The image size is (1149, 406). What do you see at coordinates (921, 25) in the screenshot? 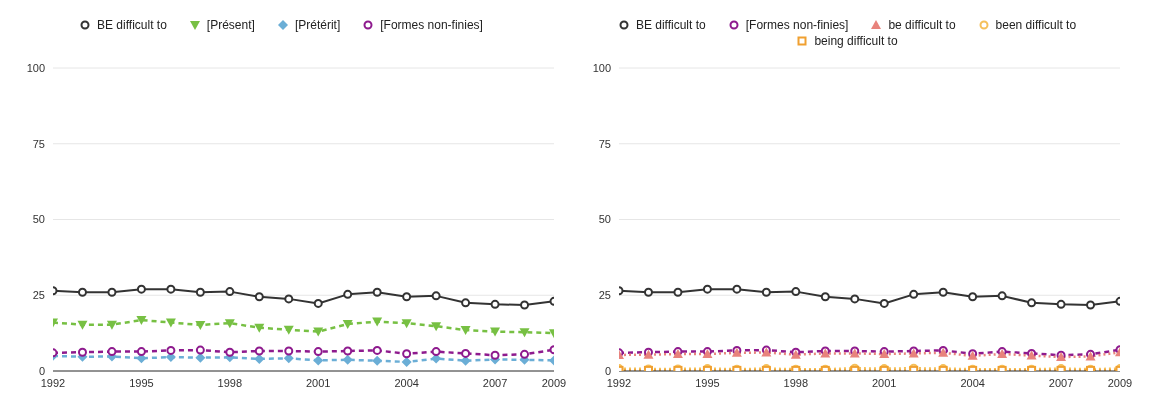
I see `legend-label: be difficult to` at bounding box center [921, 25].